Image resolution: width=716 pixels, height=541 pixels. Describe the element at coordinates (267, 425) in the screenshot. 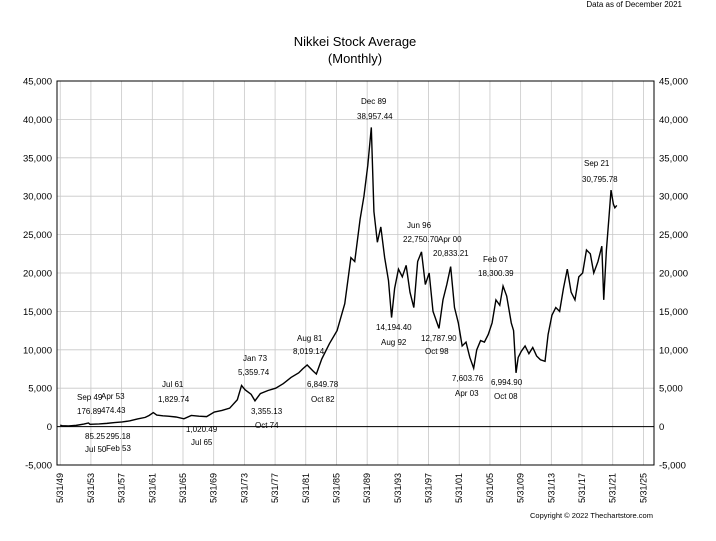

I see `annotation-date: Oct 74` at that location.